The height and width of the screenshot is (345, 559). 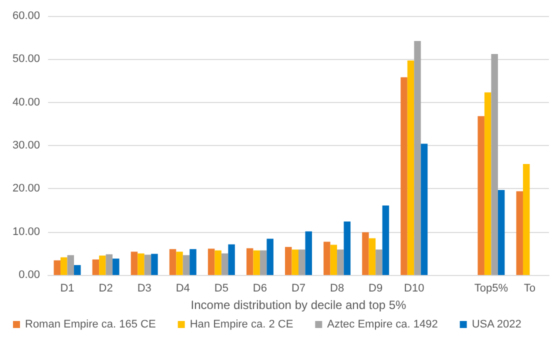 I want to click on y-tick-label: 50.00, so click(x=26, y=59).